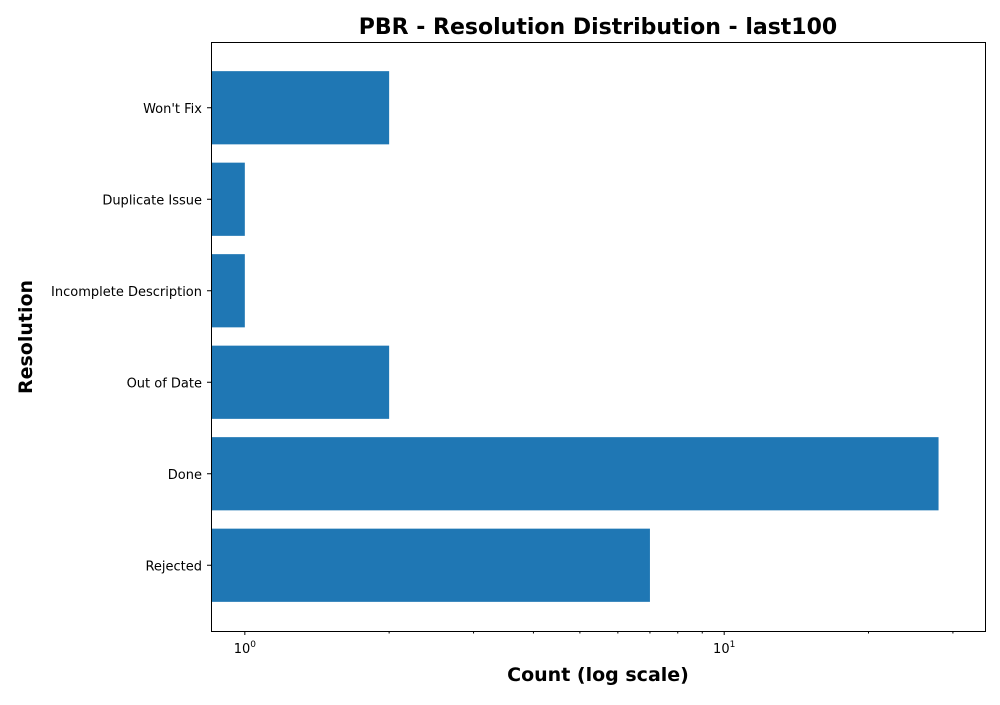 This screenshot has height=705, width=1000. I want to click on x-axis-title: Count (log scale), so click(598, 675).